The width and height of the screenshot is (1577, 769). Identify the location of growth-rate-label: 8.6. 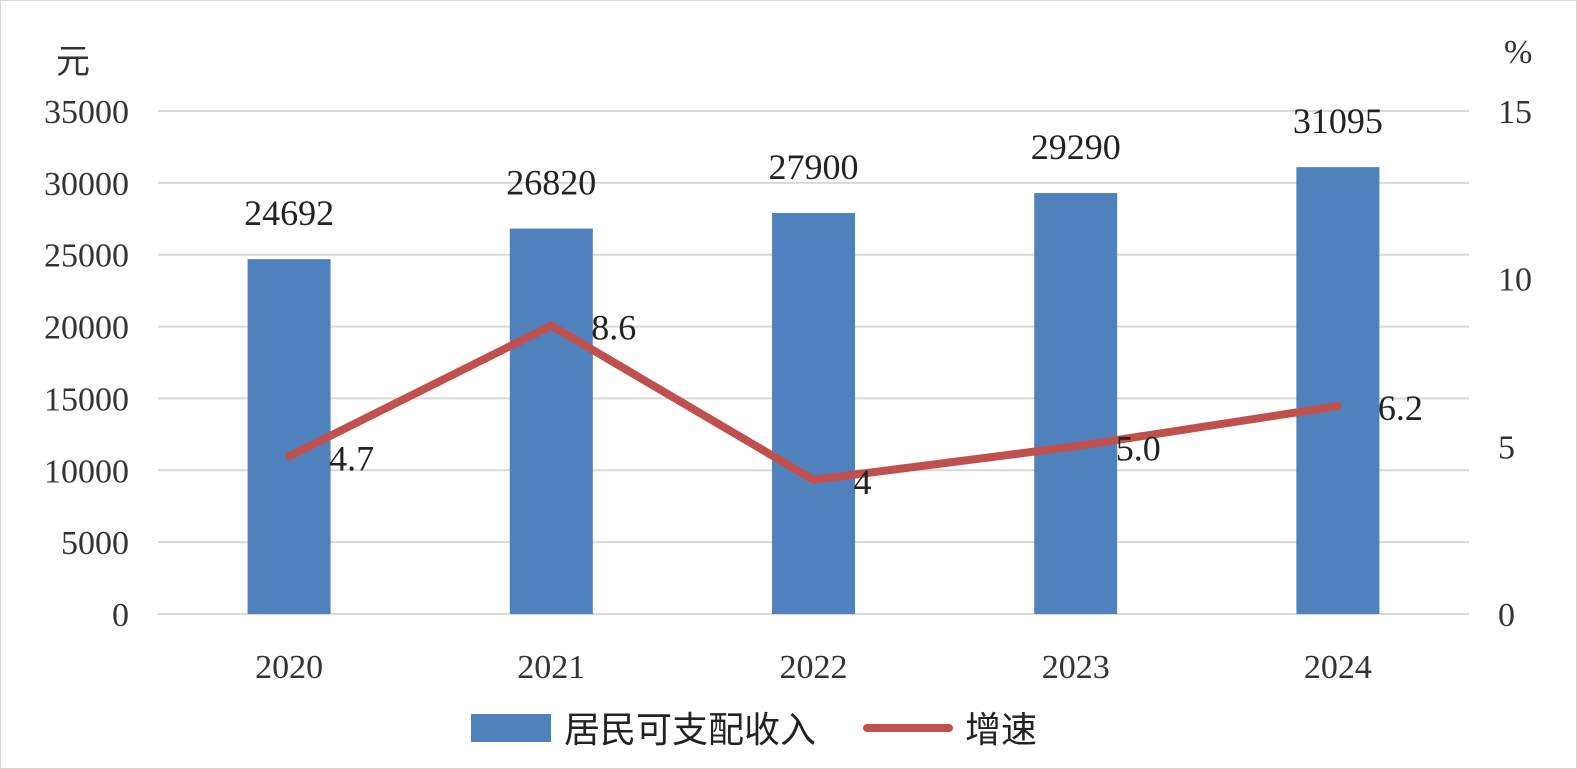
(613, 328).